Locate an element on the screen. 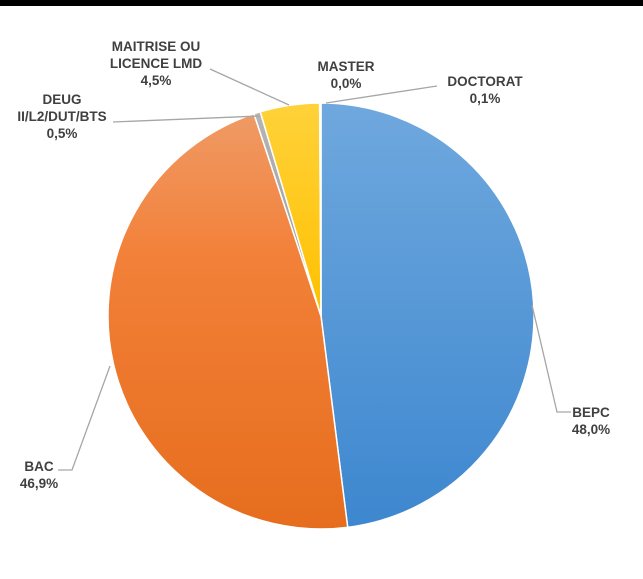 The height and width of the screenshot is (579, 643). pie-slice-doctorat is located at coordinates (320, 209).